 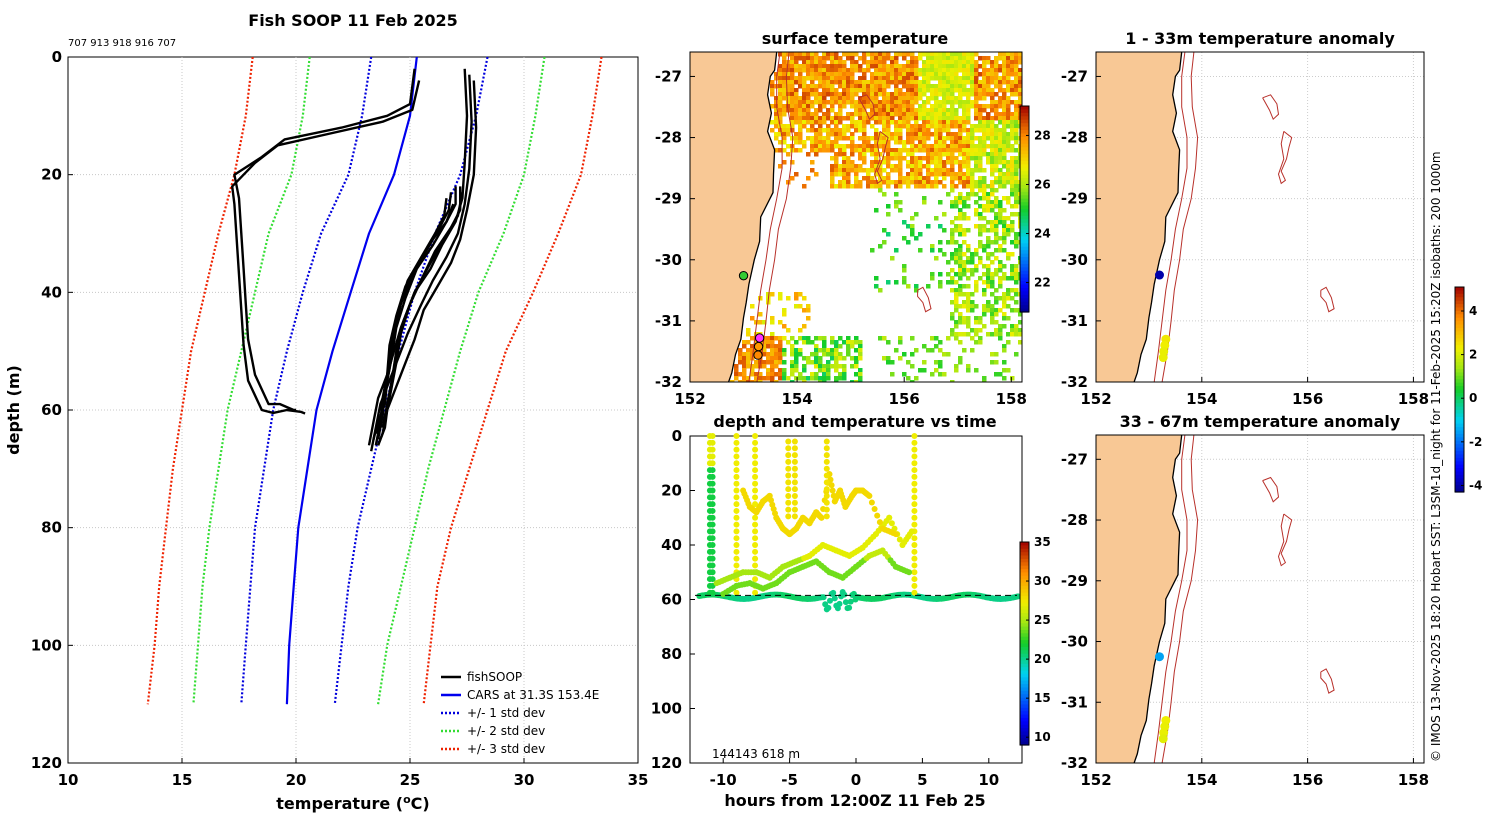 What do you see at coordinates (1095, 399) in the screenshot?
I see `x-tick-label: 152` at bounding box center [1095, 399].